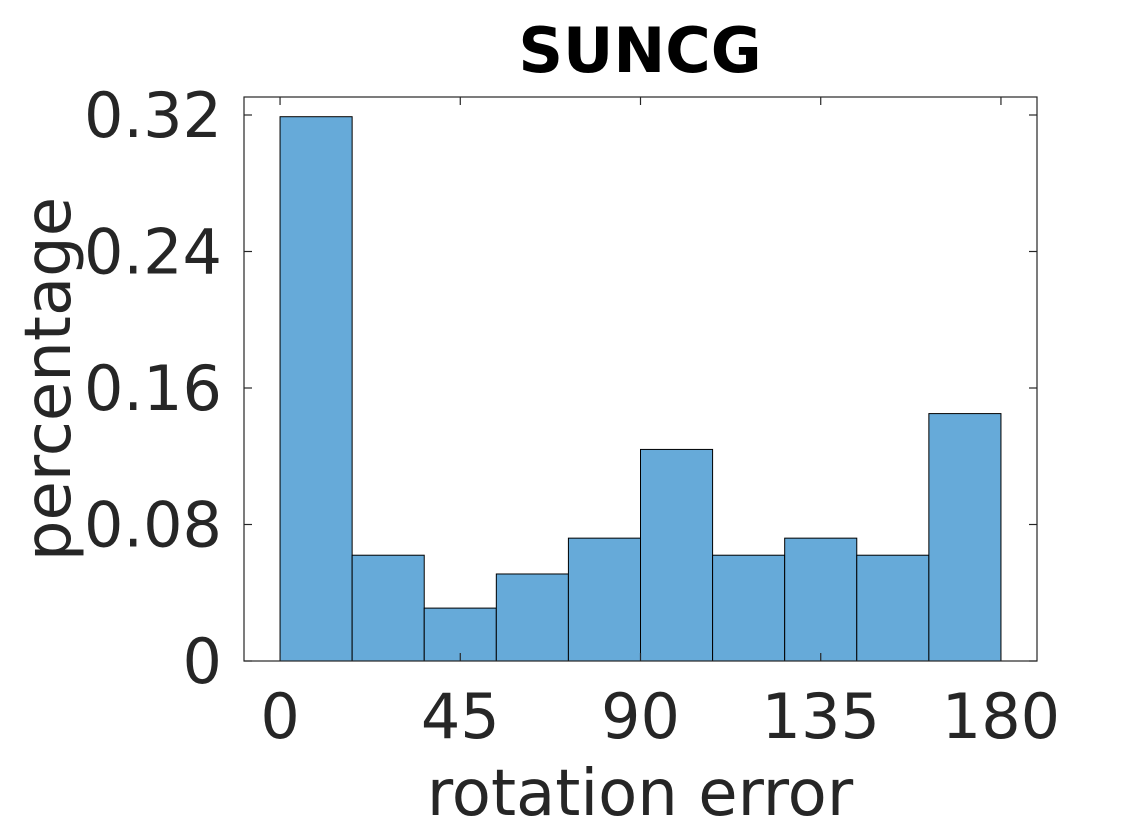 Image resolution: width=1146 pixels, height=833 pixels. What do you see at coordinates (640, 716) in the screenshot?
I see `x-tick-label: 90` at bounding box center [640, 716].